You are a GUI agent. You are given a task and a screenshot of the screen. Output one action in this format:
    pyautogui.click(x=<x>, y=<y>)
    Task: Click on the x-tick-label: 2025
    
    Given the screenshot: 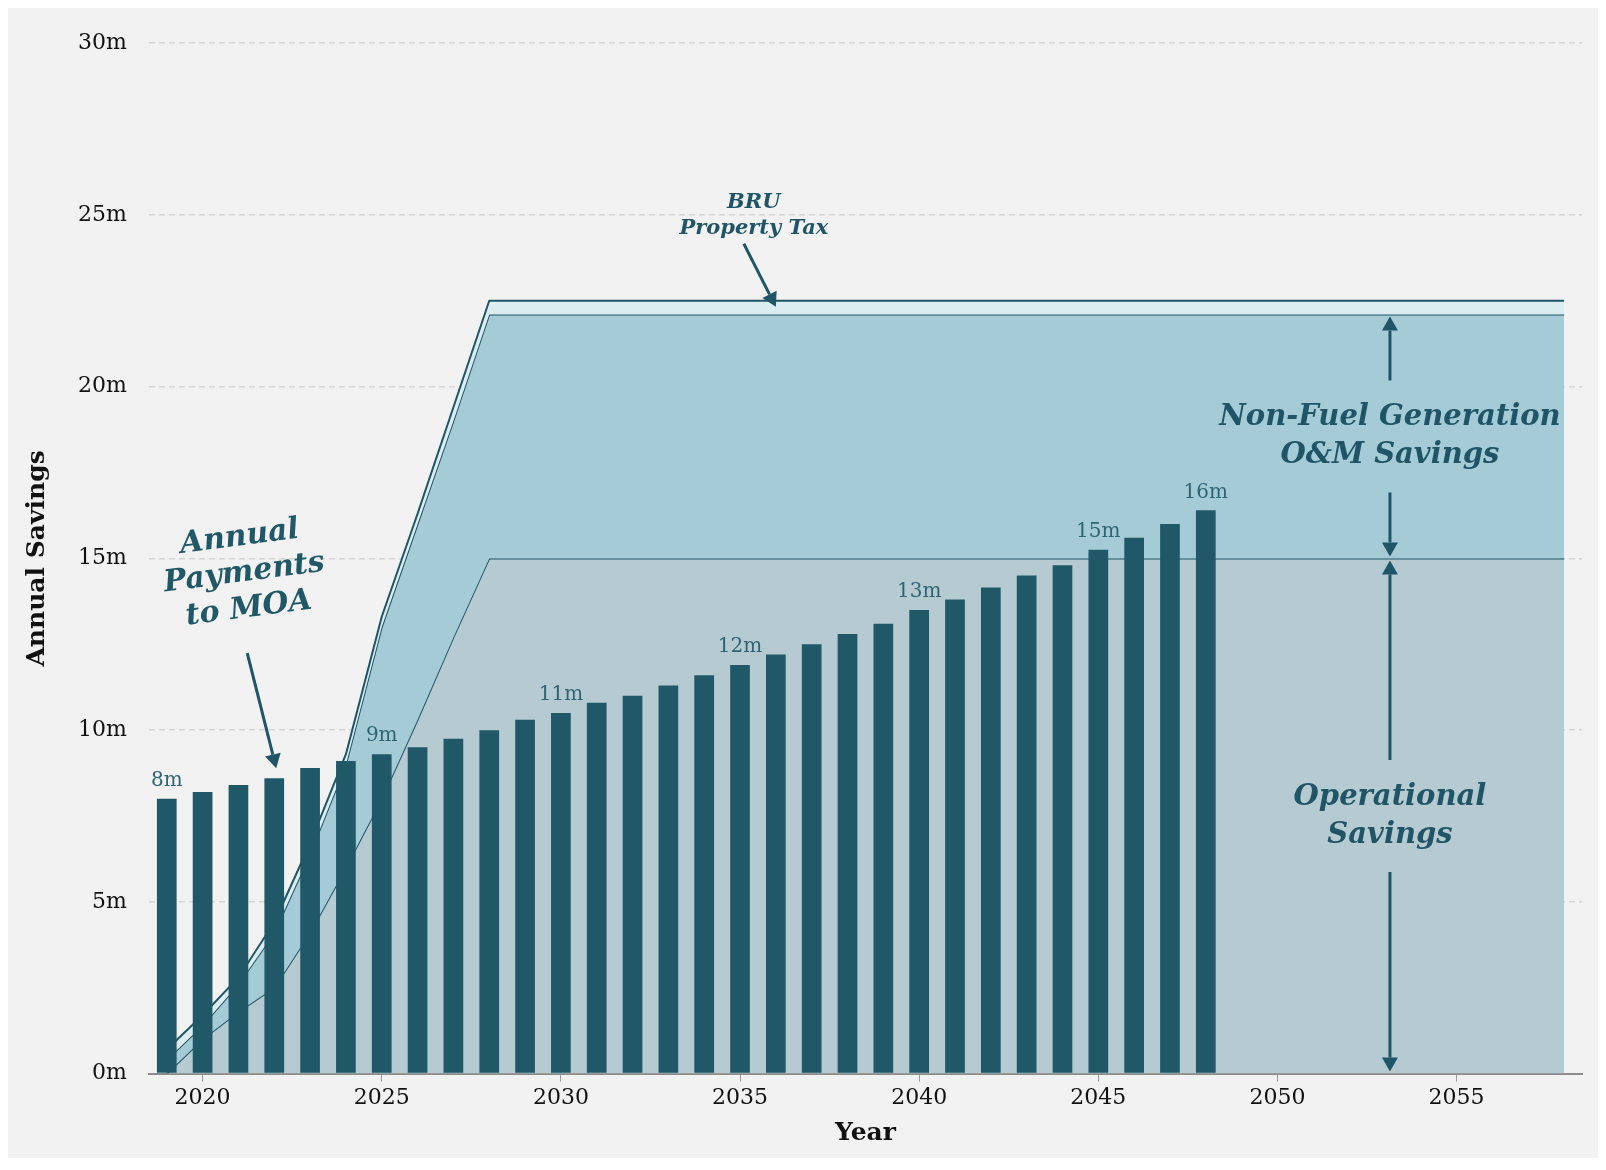 What is the action you would take?
    pyautogui.click(x=381, y=1096)
    